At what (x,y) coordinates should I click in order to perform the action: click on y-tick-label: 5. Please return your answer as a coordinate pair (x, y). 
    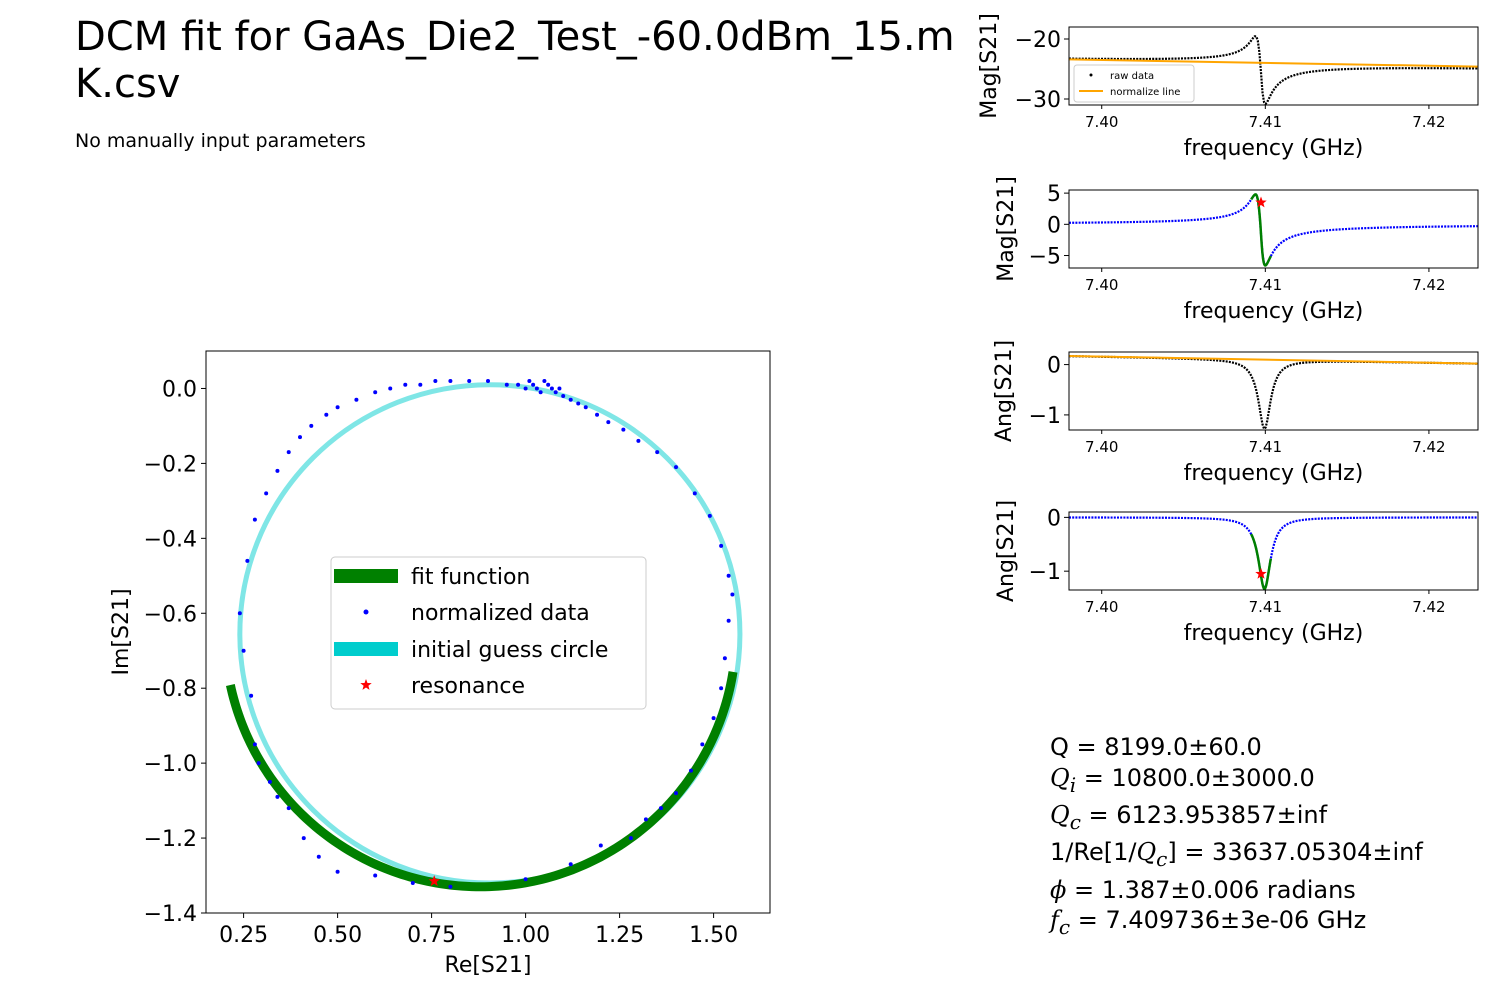
    Looking at the image, I should click on (1054, 194).